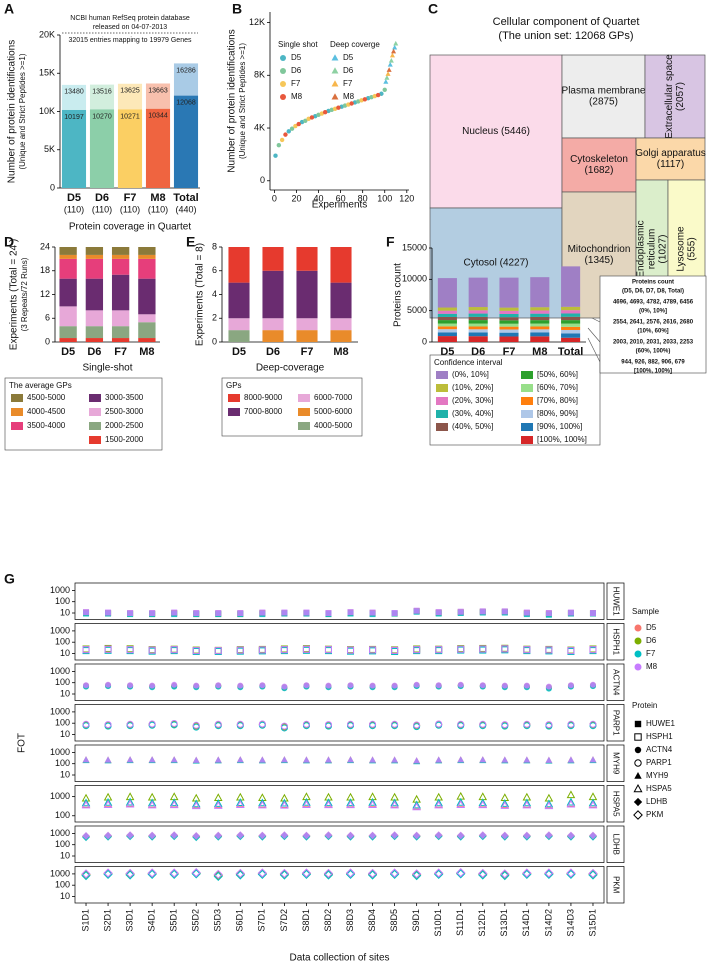 The image size is (709, 969). I want to click on treemap-label: (1345), so click(599, 260).